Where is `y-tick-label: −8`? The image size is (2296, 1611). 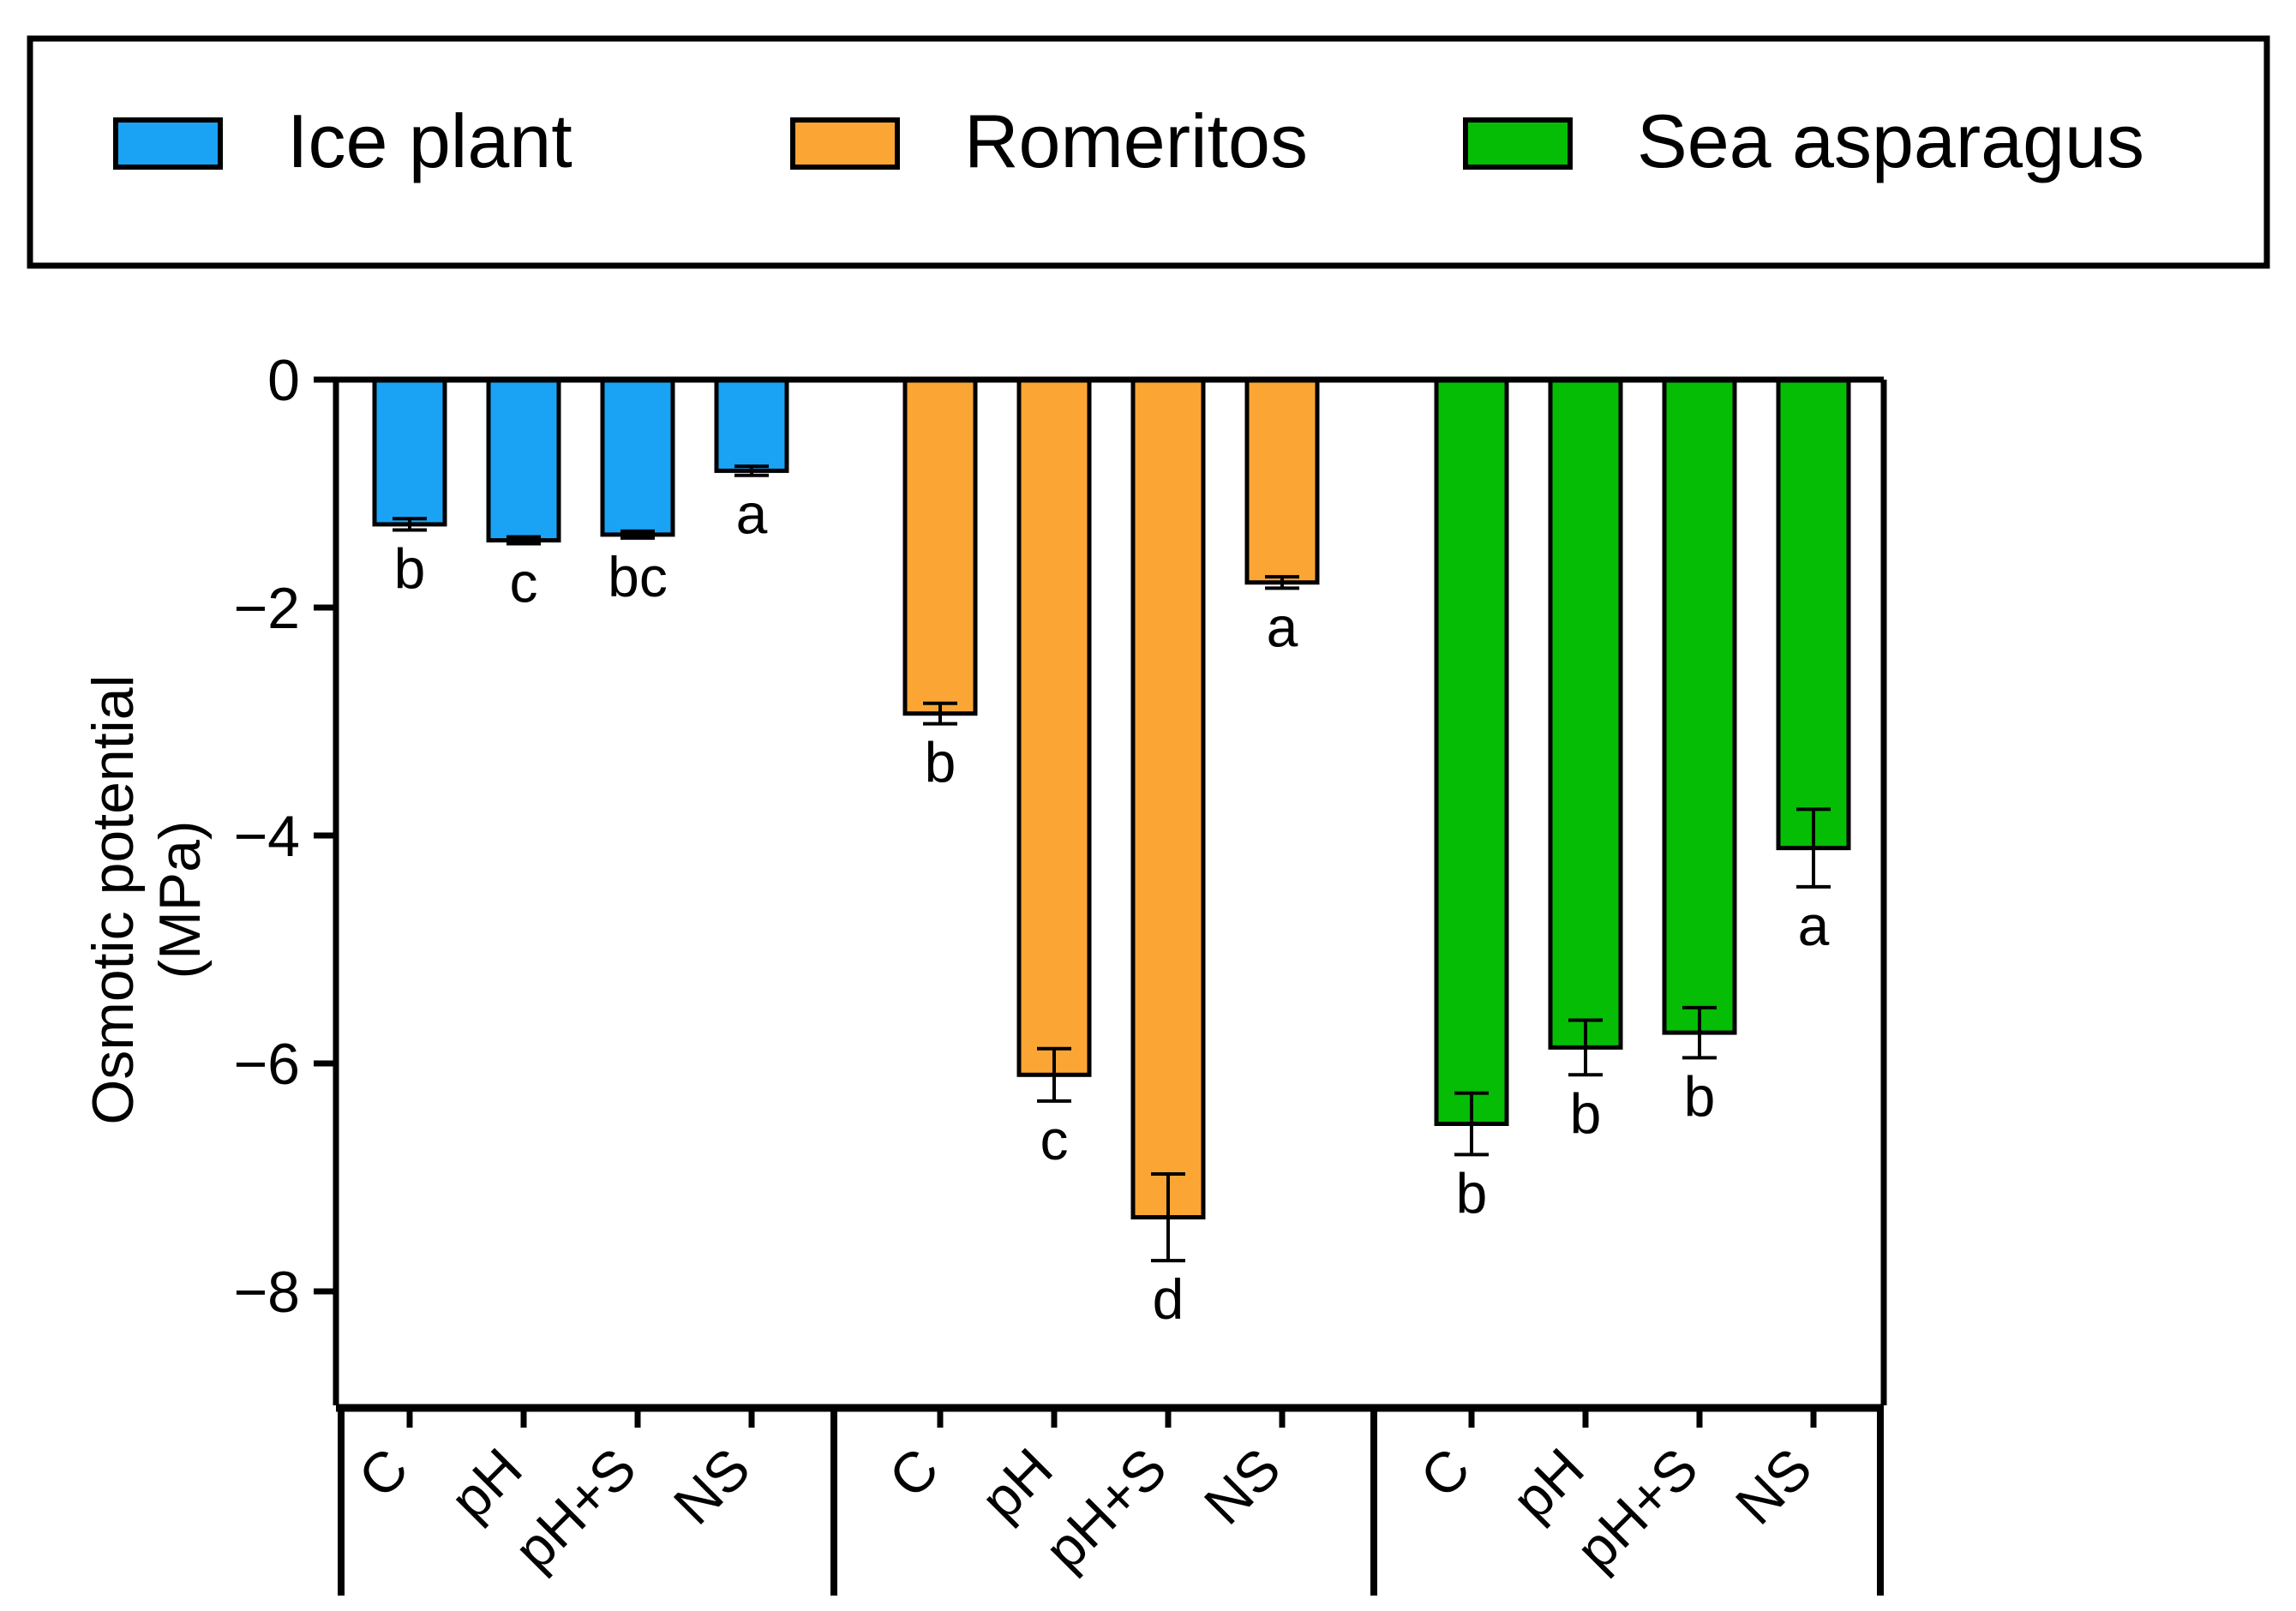 y-tick-label: −8 is located at coordinates (266, 1292).